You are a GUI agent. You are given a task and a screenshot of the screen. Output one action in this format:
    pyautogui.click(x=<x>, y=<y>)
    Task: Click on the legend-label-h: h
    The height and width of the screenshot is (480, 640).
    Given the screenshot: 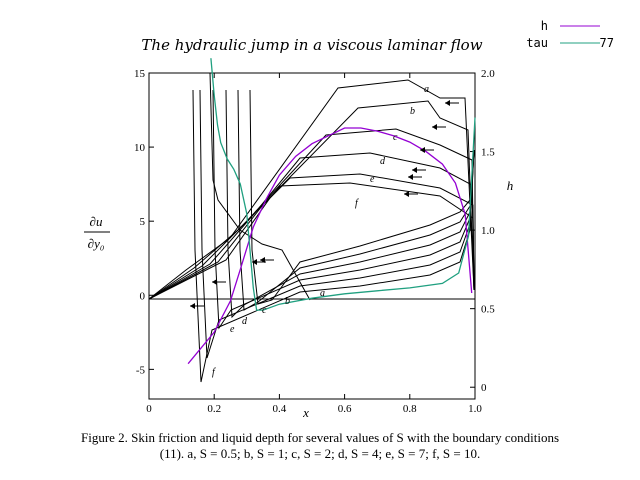 What is the action you would take?
    pyautogui.click(x=544, y=26)
    